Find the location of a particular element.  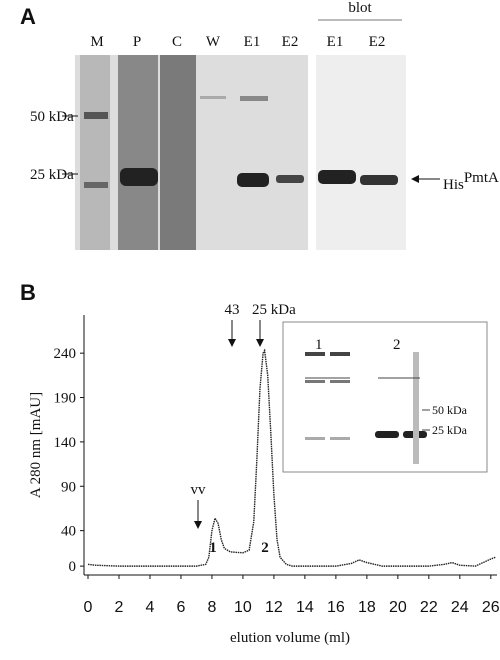

x-tick-label: 2 is located at coordinates (119, 607).